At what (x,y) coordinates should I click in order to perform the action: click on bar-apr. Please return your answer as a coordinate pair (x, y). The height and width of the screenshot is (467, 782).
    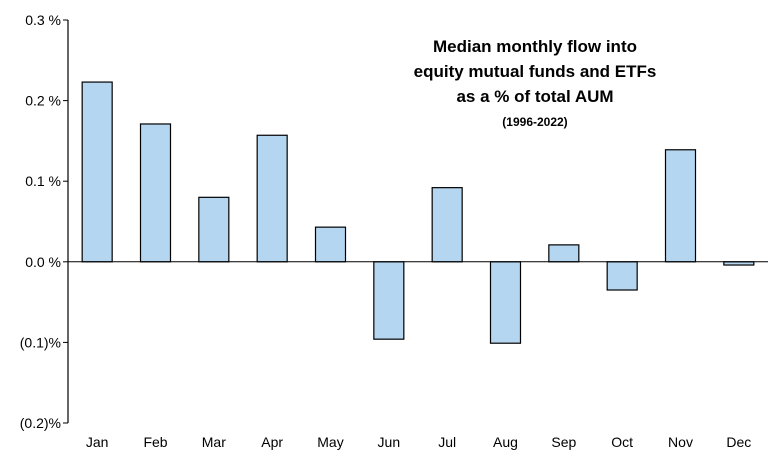
    Looking at the image, I should click on (272, 198).